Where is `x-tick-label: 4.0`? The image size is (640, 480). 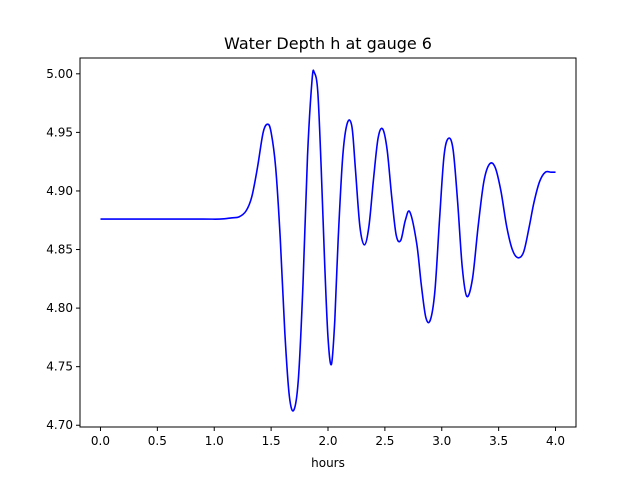
x-tick-label: 4.0 is located at coordinates (555, 441).